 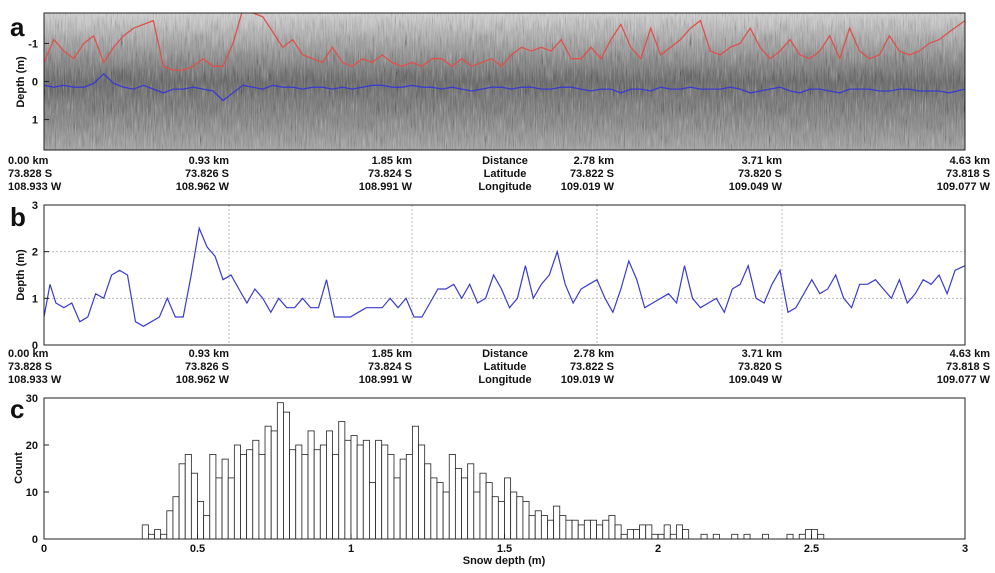 What do you see at coordinates (207, 367) in the screenshot?
I see `distance-lat-label: 73.826 S` at bounding box center [207, 367].